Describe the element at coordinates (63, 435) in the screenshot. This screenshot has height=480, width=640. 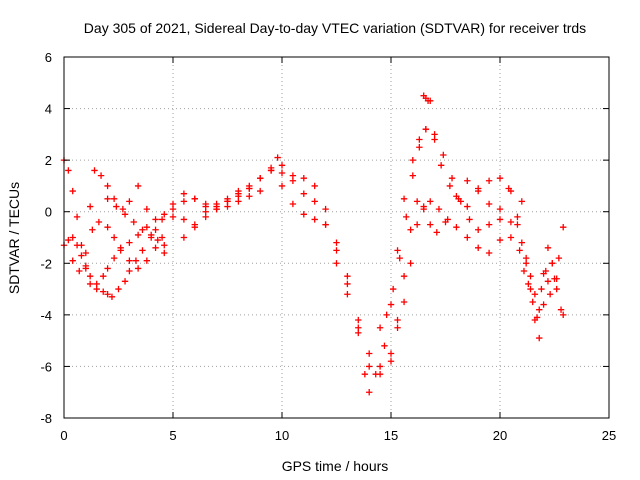
I see `x-tick-label: 0` at that location.